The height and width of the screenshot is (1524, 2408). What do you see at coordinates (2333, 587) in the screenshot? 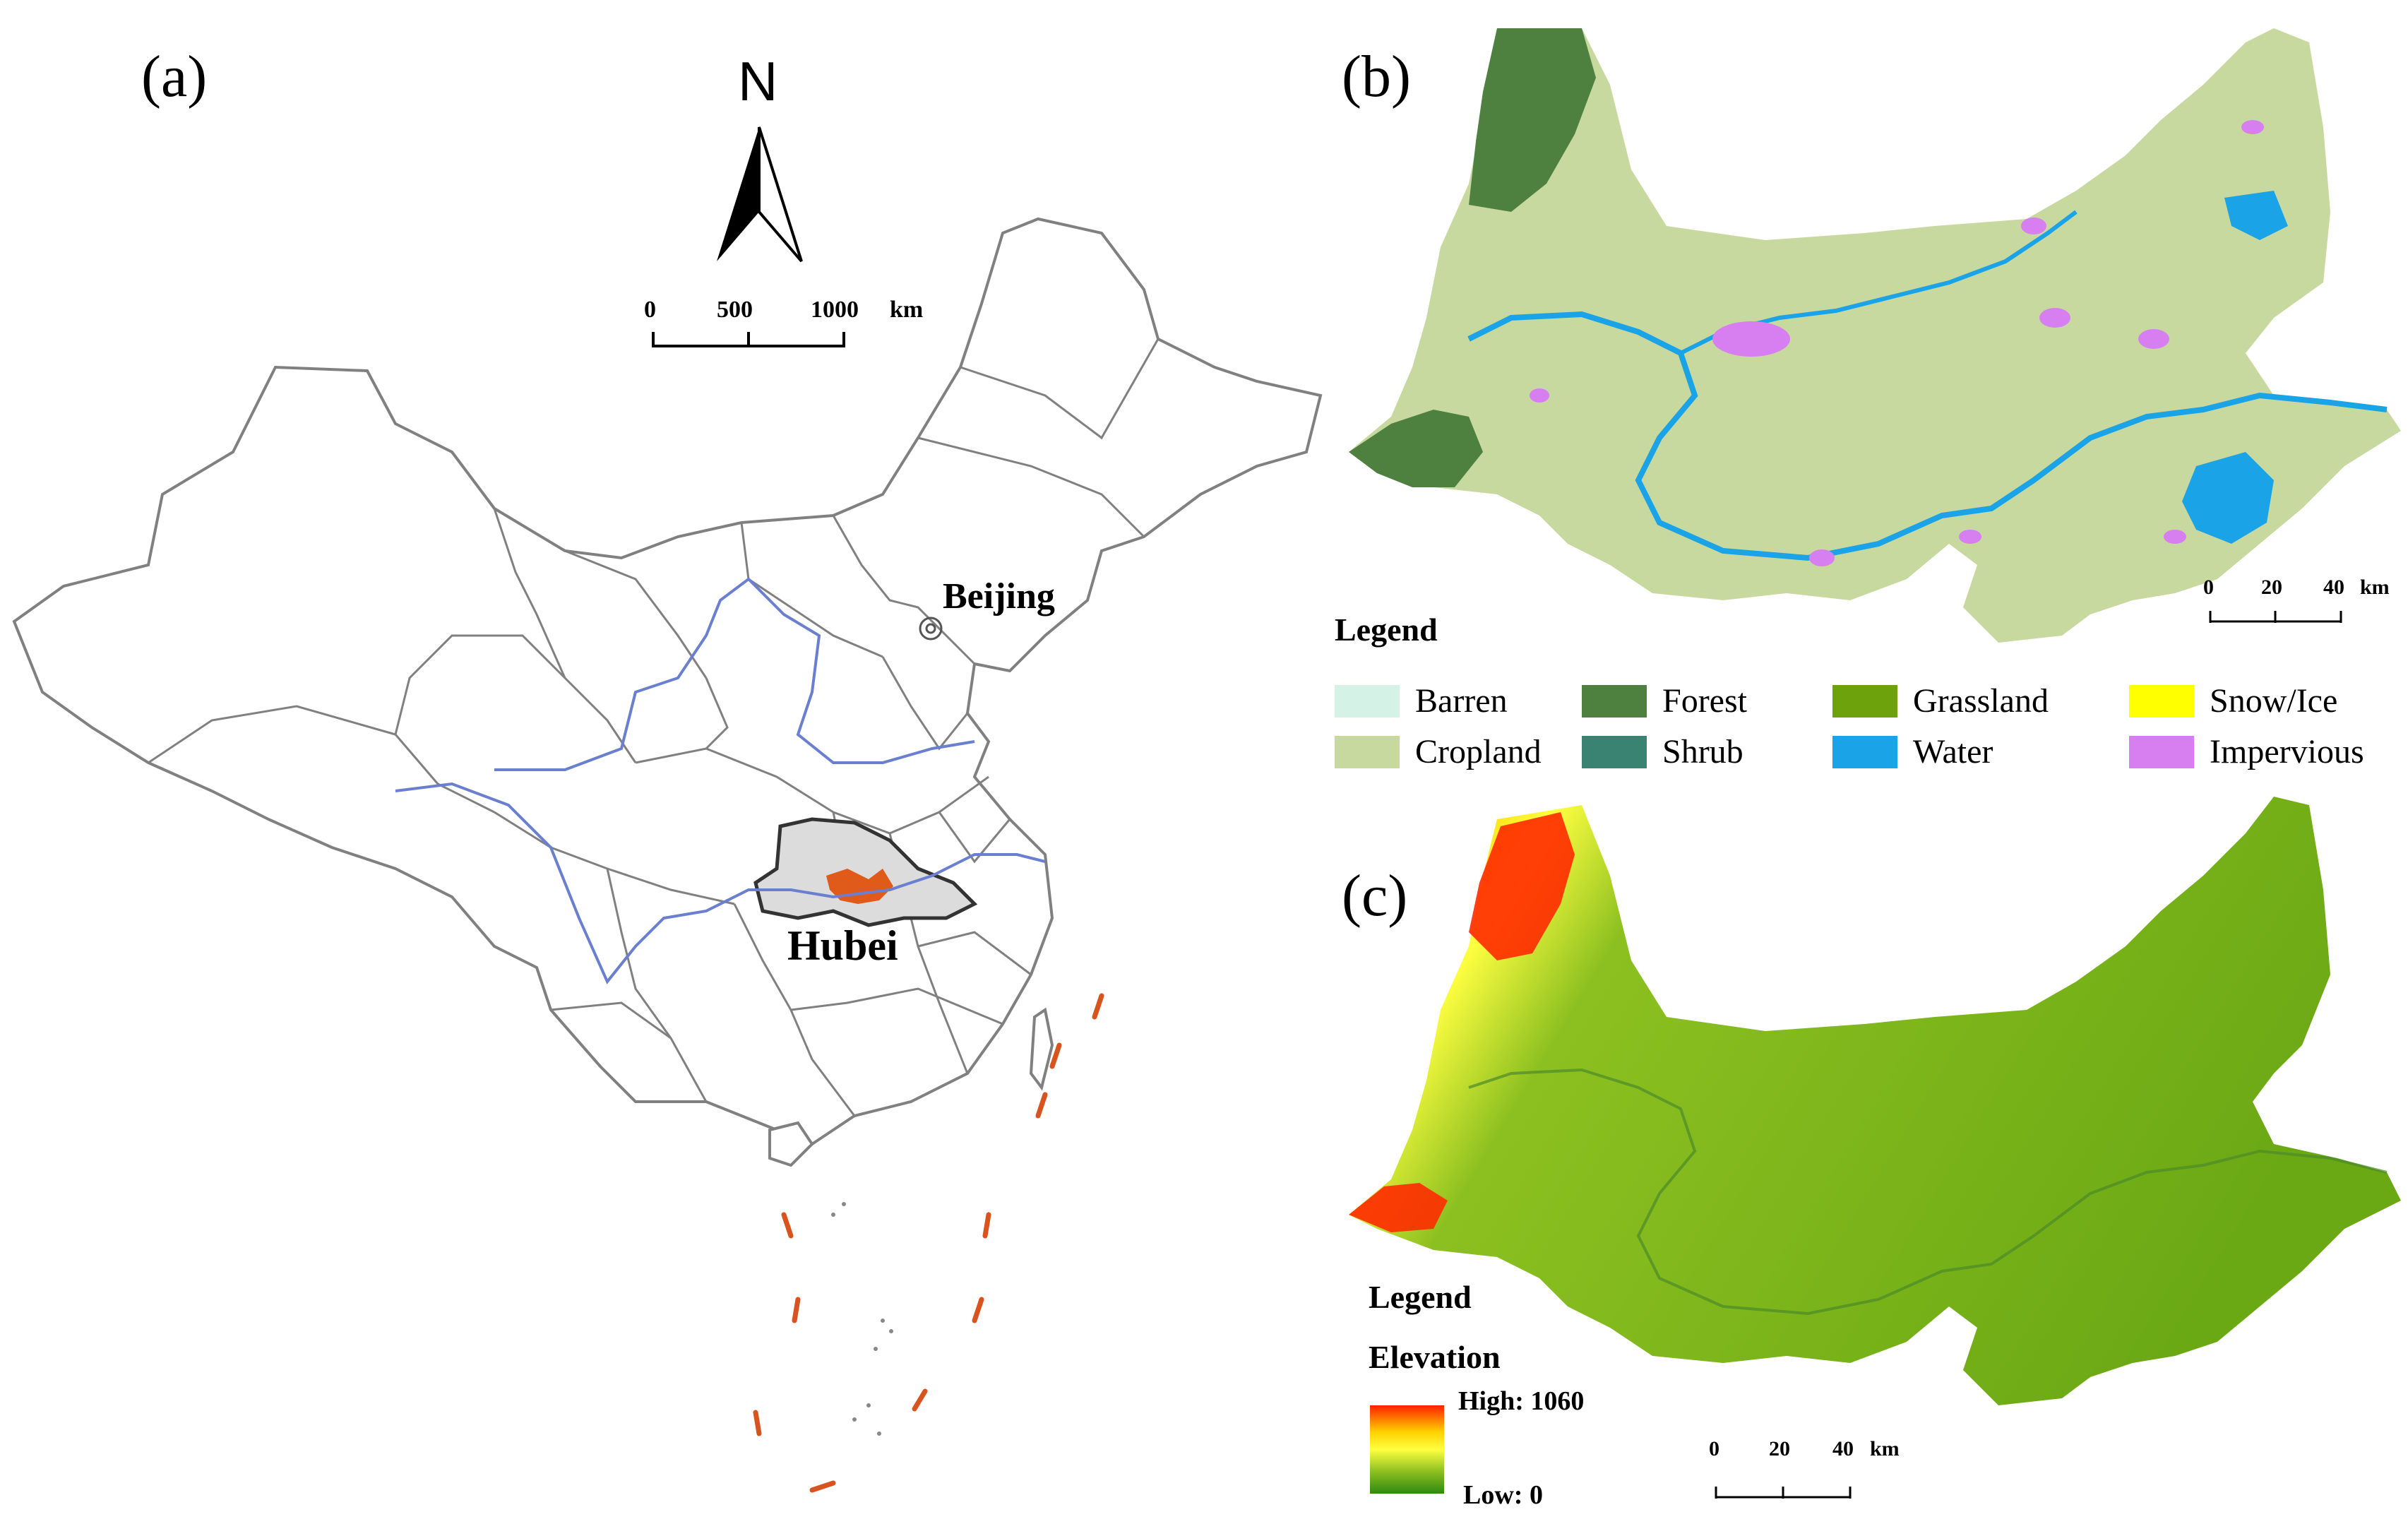
I see `panel-b-scale-tick-40: 40` at bounding box center [2333, 587].